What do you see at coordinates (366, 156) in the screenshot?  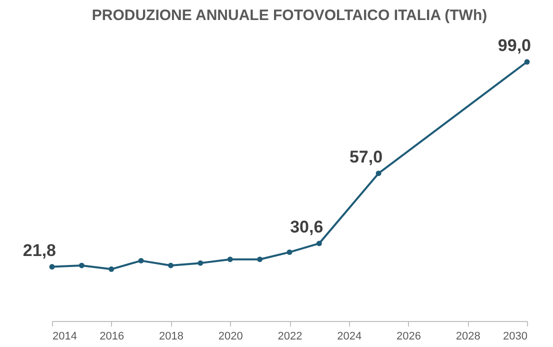 I see `data-label: 57,0` at bounding box center [366, 156].